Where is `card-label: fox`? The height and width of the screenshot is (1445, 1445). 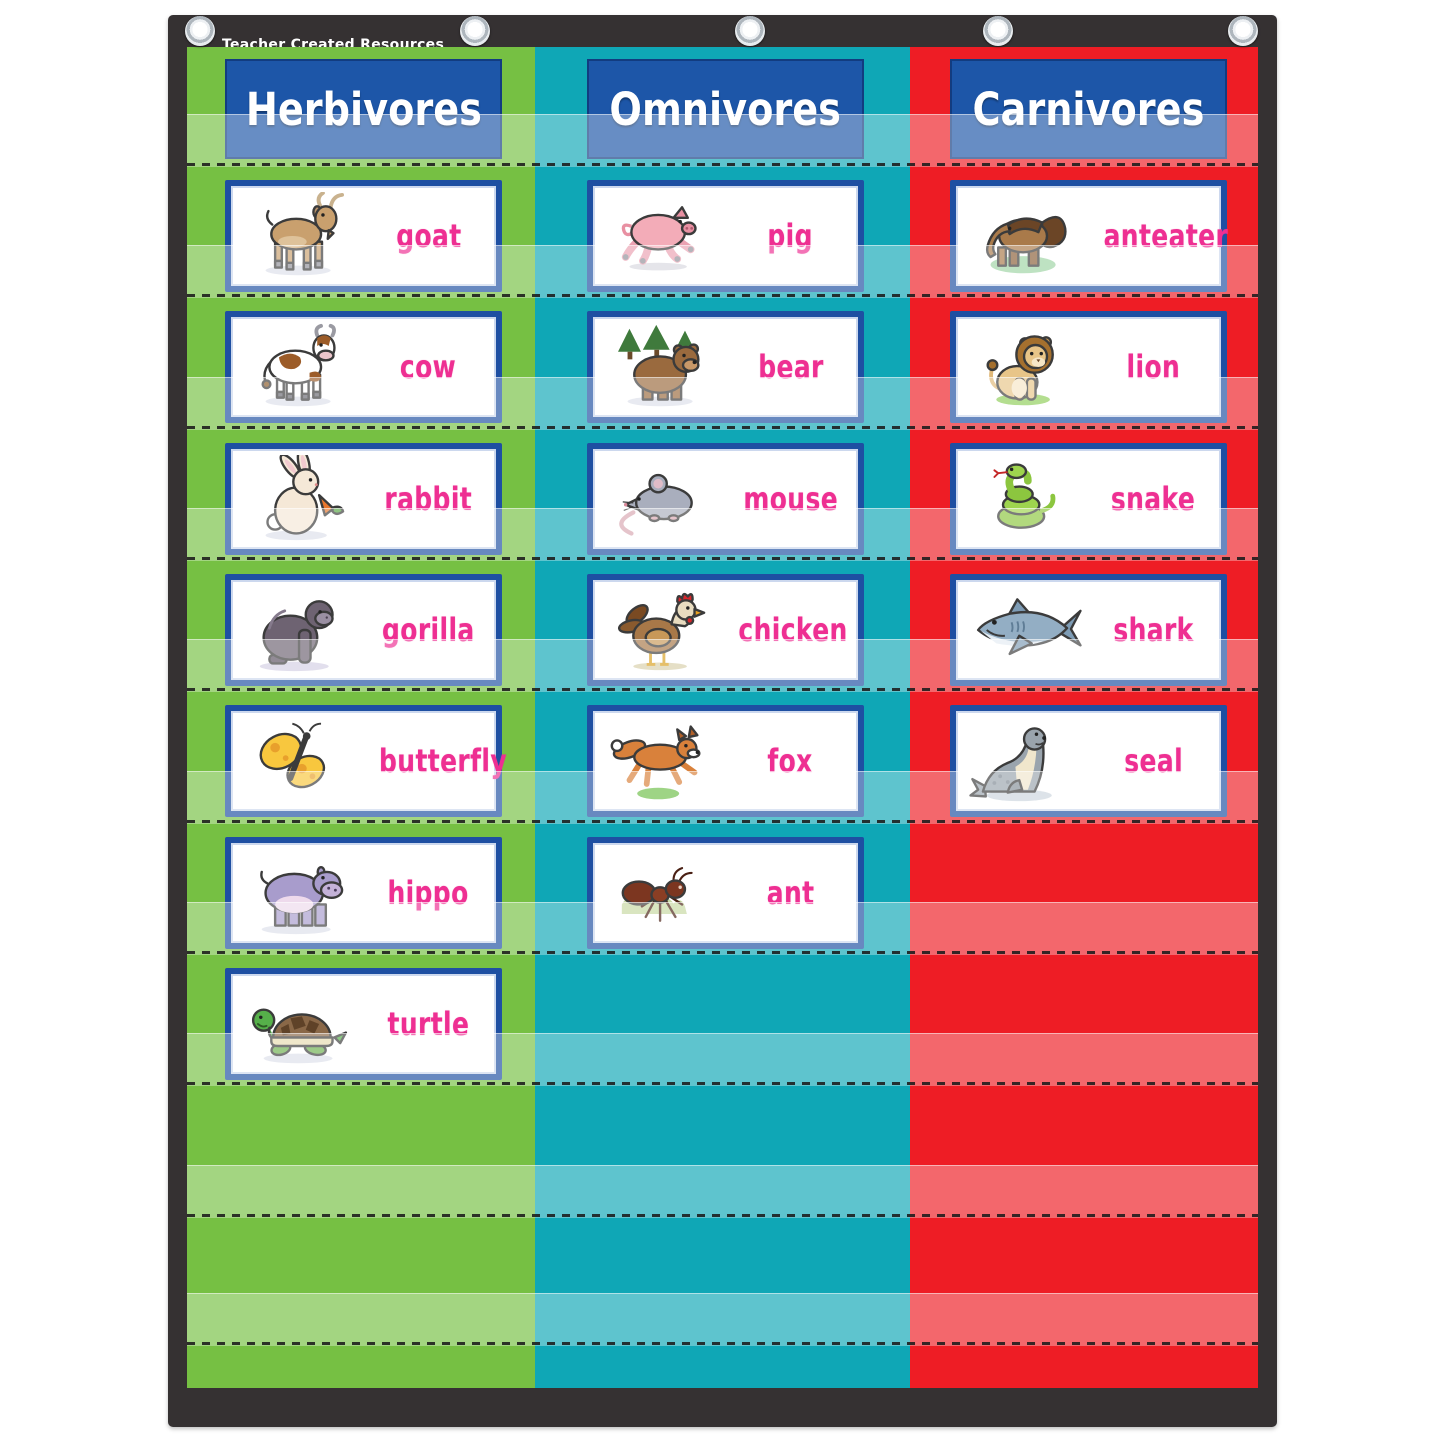
card-label: fox is located at coordinates (790, 761).